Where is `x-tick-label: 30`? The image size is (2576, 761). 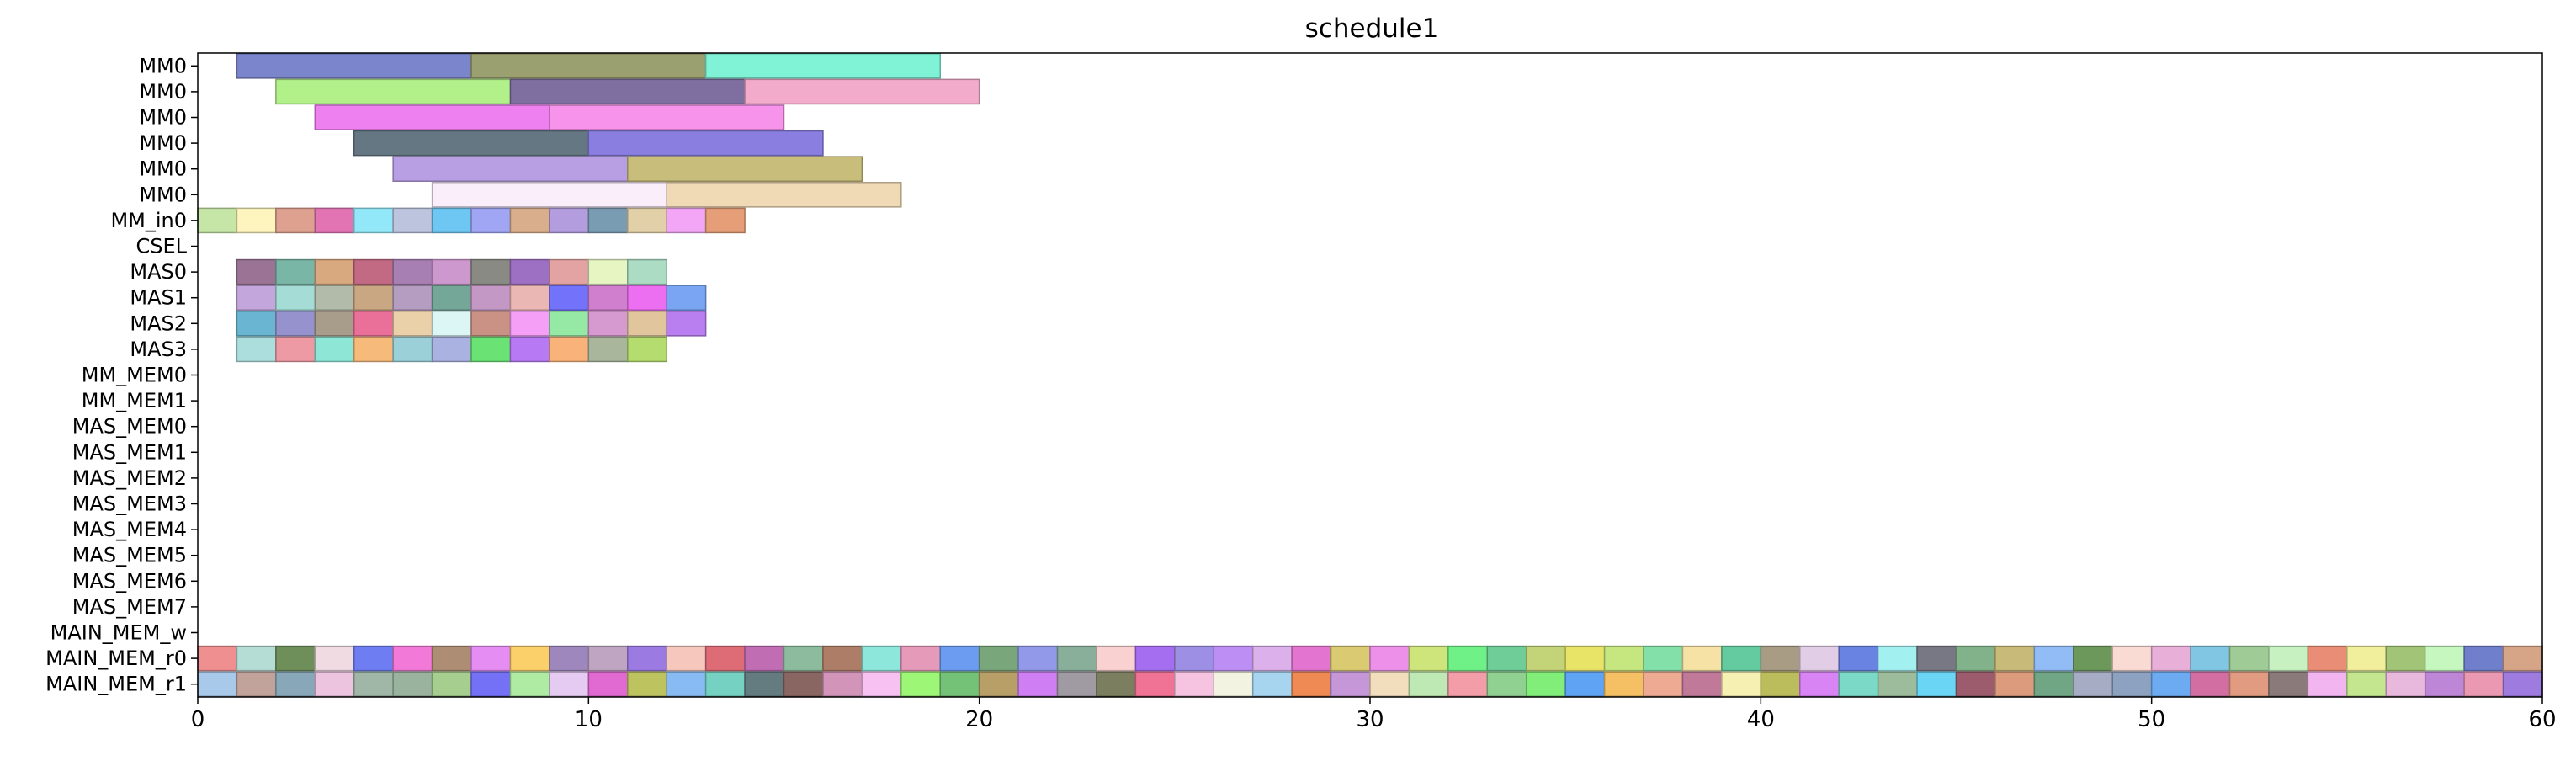
x-tick-label: 30 is located at coordinates (1370, 720).